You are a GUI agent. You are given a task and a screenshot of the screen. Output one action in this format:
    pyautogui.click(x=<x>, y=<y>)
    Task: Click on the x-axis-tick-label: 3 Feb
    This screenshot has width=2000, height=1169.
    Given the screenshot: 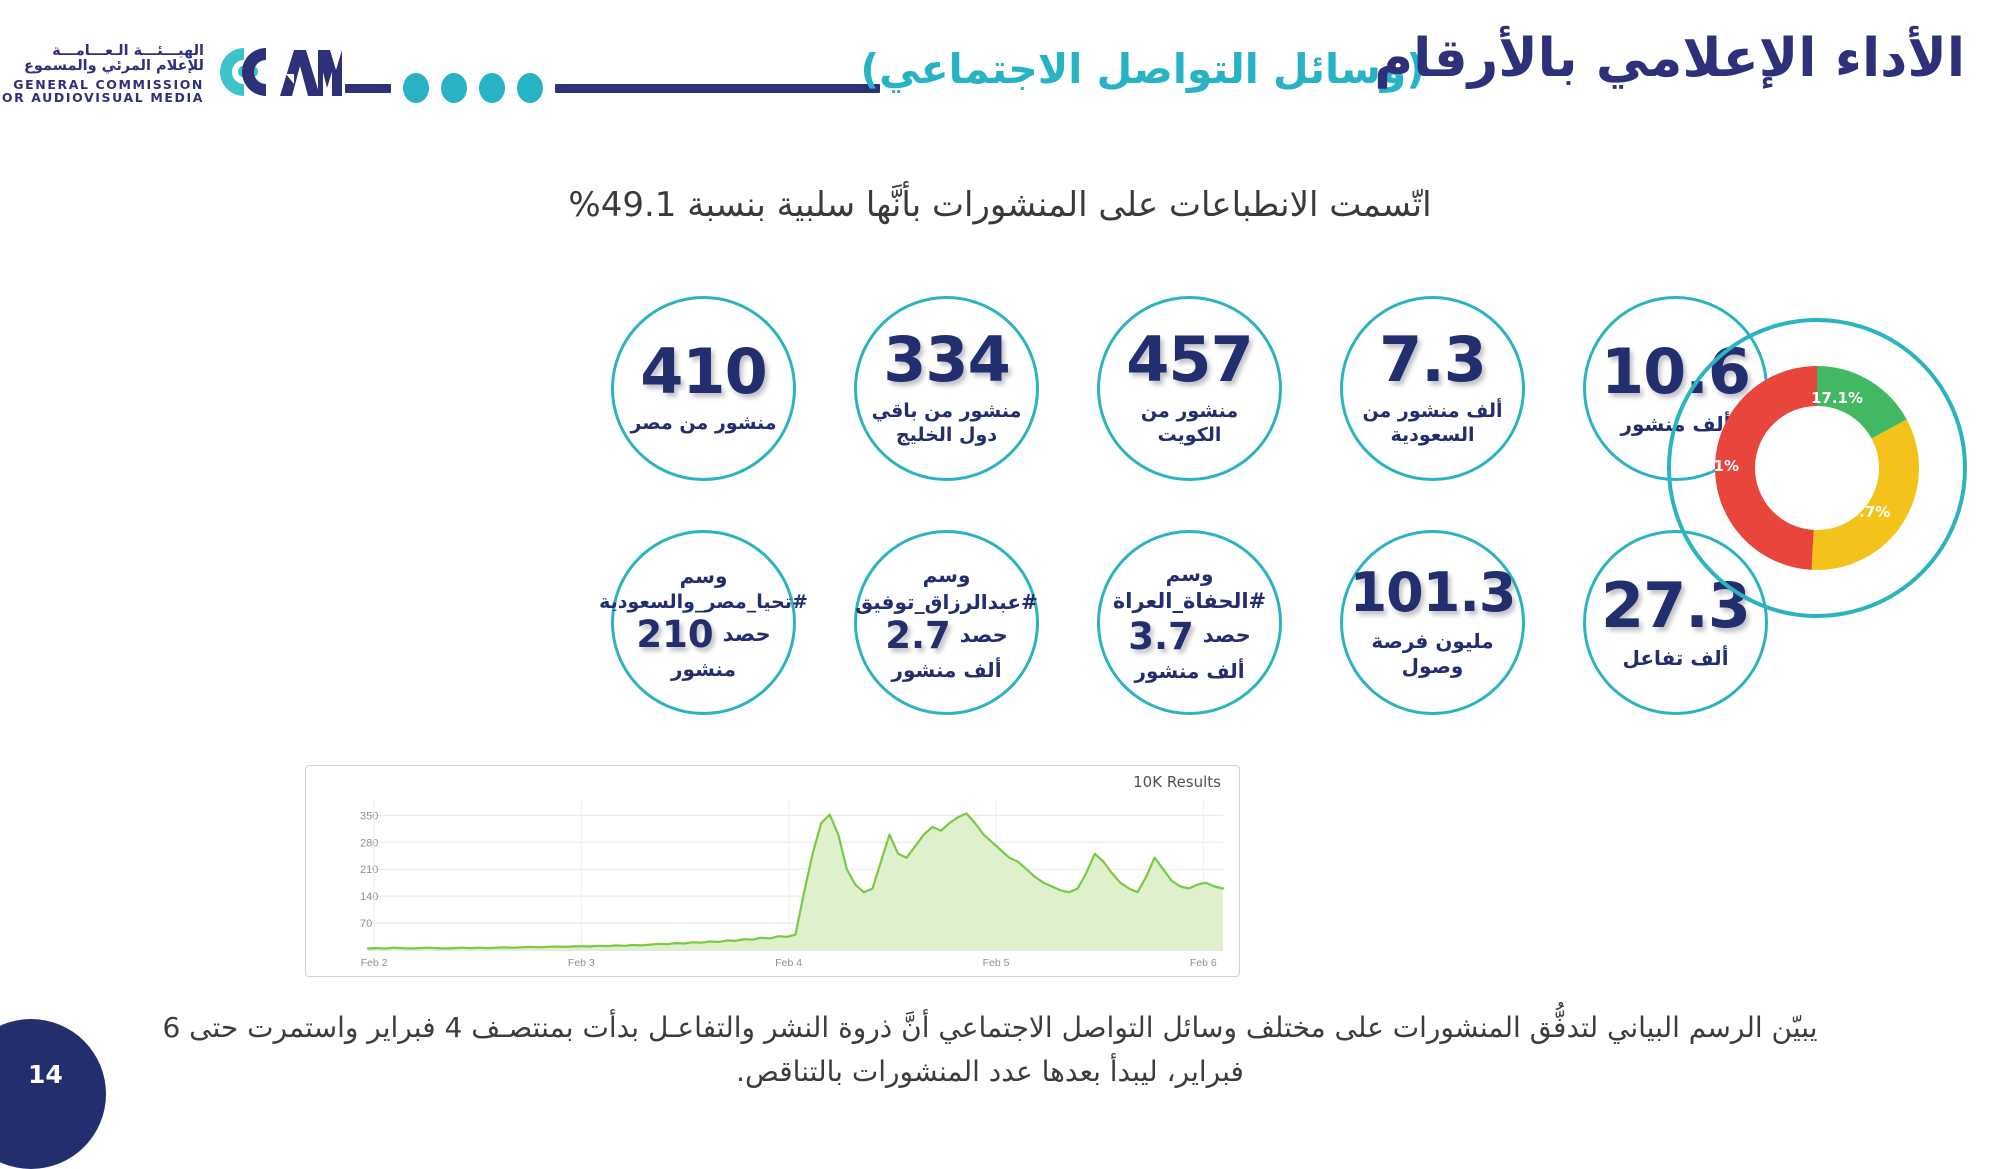 What is the action you would take?
    pyautogui.click(x=581, y=963)
    